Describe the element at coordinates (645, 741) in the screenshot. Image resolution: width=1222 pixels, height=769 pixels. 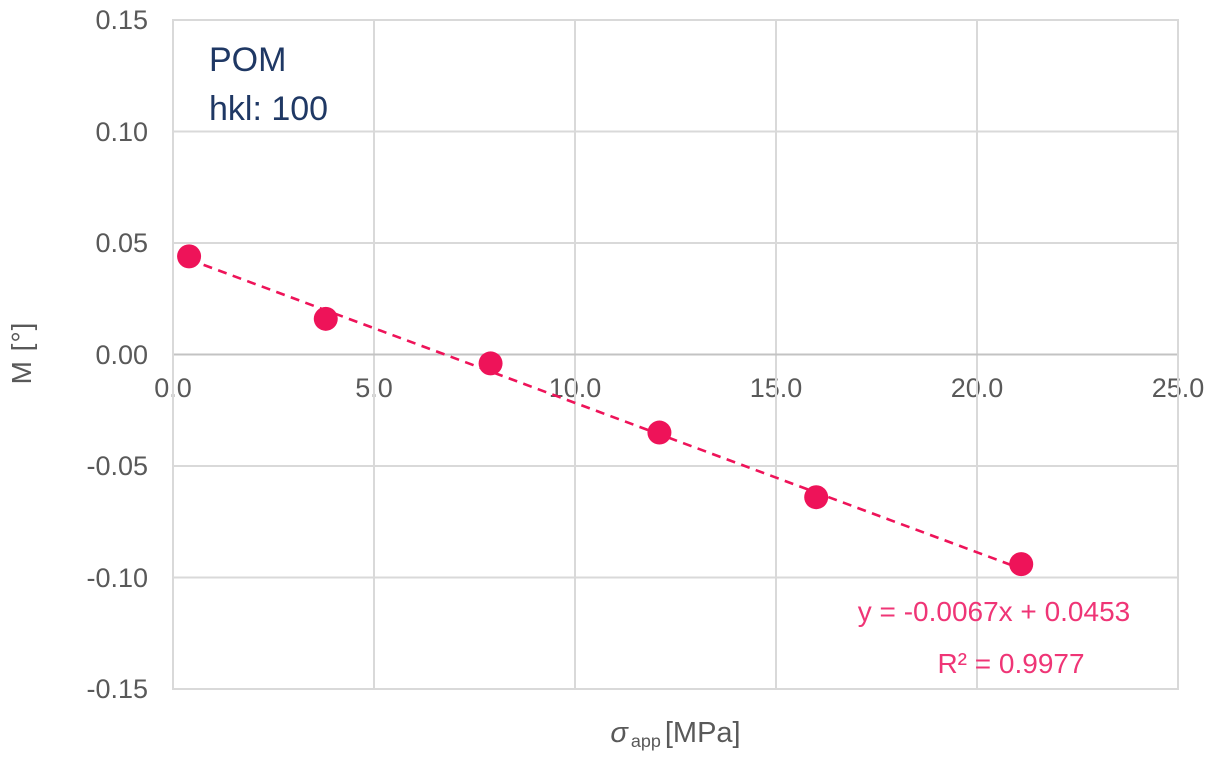
I see `x-axis-title-subscript: app` at that location.